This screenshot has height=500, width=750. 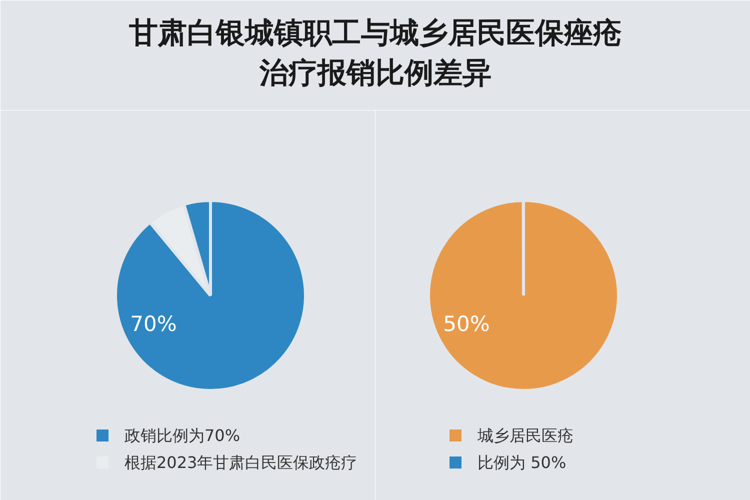 What do you see at coordinates (375, 53) in the screenshot?
I see `chart-title: 甘肃白银城镇职工与城乡居民医保痤疮治疗报销比例差异` at bounding box center [375, 53].